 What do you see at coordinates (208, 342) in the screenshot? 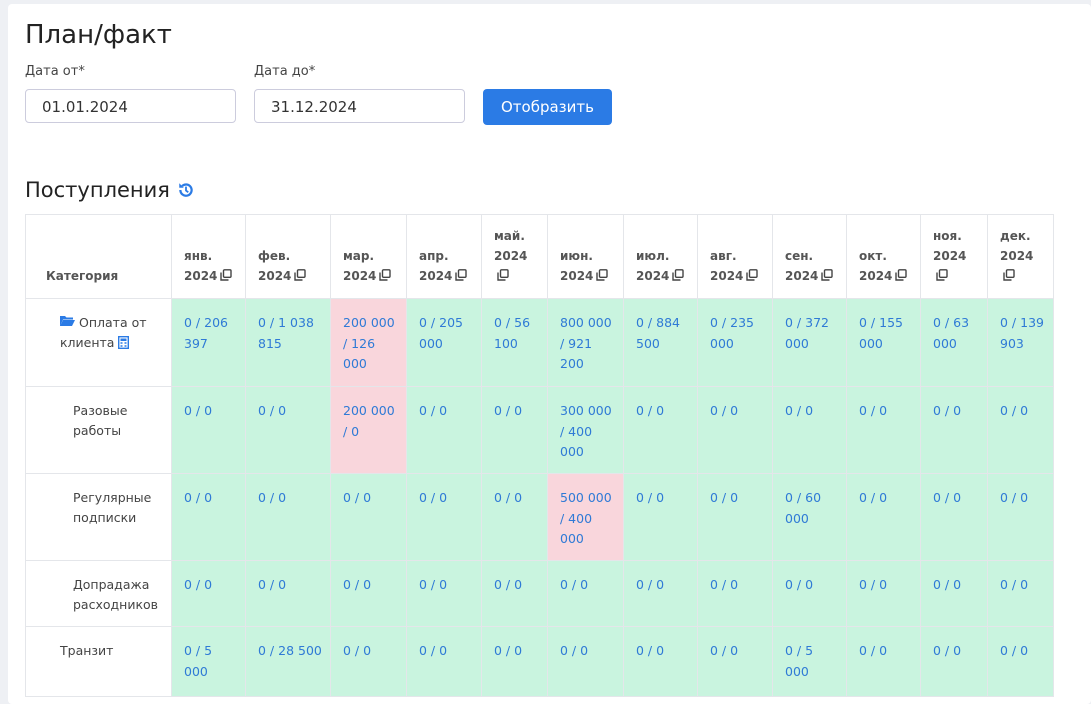
I see `value-cell: 0 / 206 397` at bounding box center [208, 342].